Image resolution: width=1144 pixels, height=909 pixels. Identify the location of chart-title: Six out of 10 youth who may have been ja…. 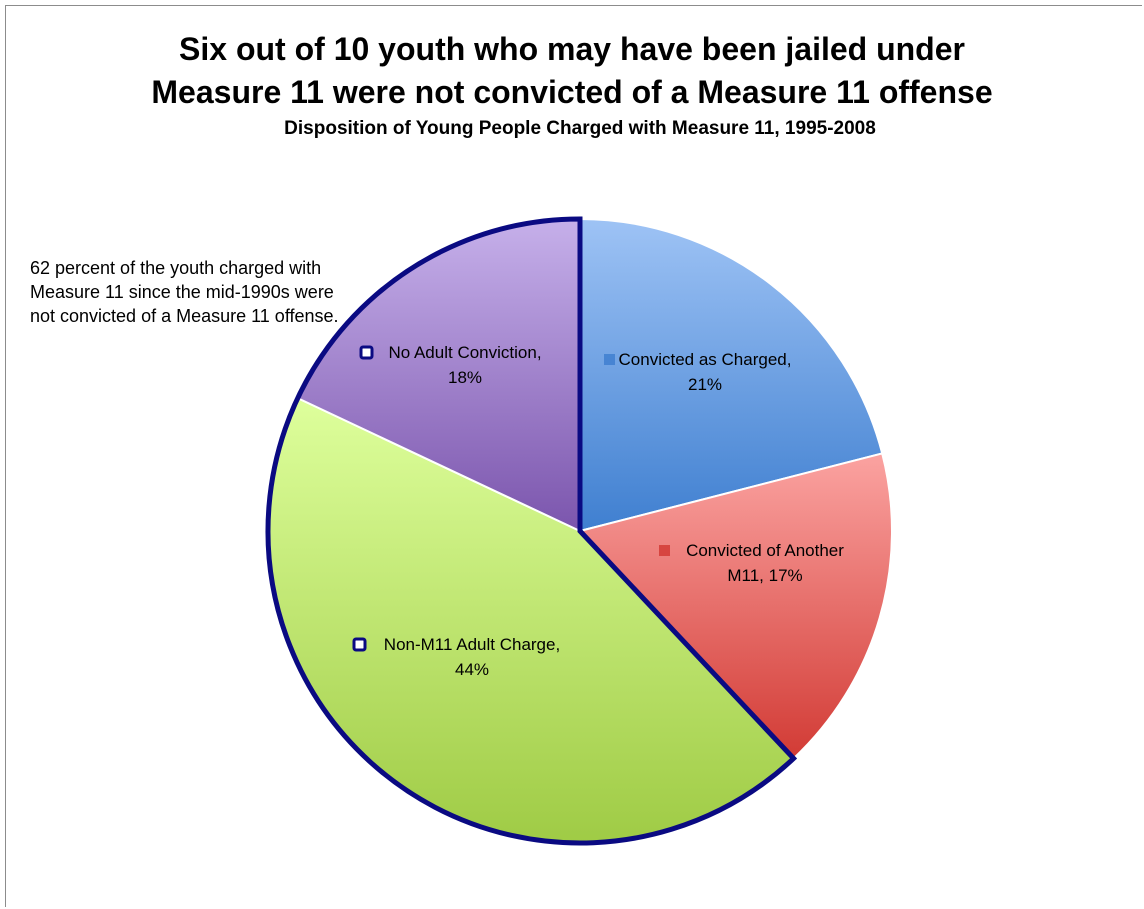
(572, 71).